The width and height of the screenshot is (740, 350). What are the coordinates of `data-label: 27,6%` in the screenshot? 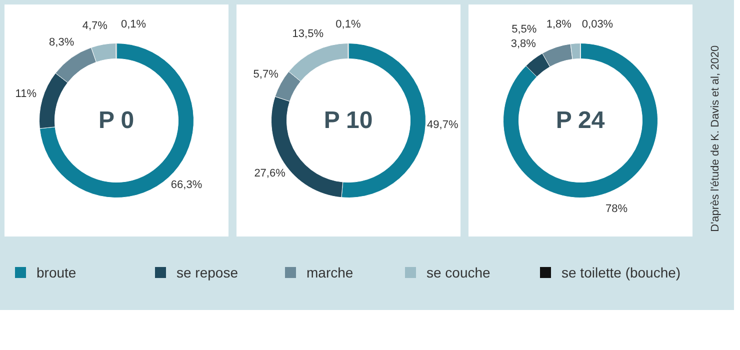 It's located at (270, 173).